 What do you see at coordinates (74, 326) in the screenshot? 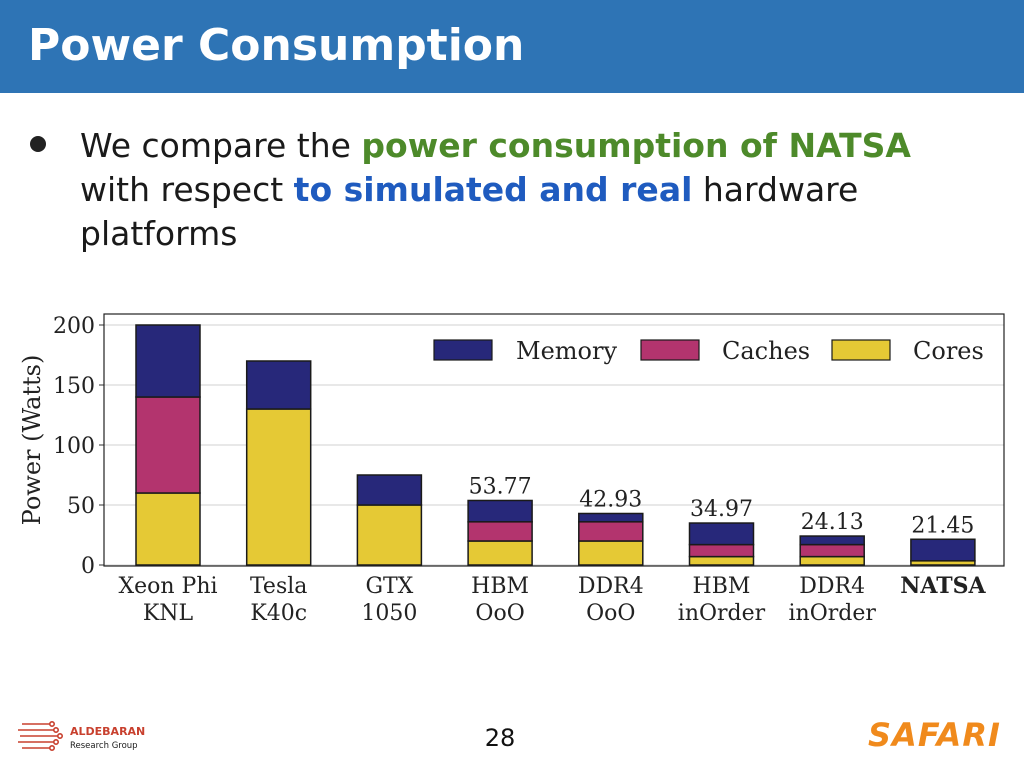
I see `y-tick-label: 200` at bounding box center [74, 326].